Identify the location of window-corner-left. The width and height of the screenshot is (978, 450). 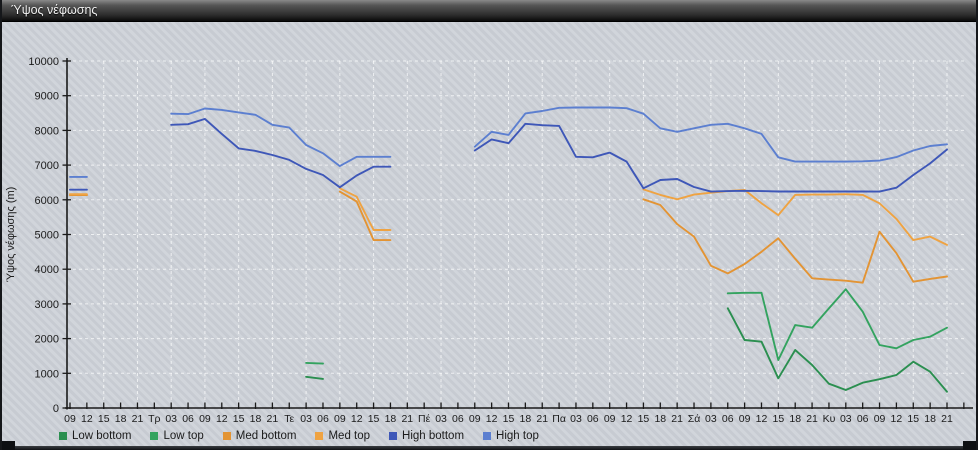
(8, 445).